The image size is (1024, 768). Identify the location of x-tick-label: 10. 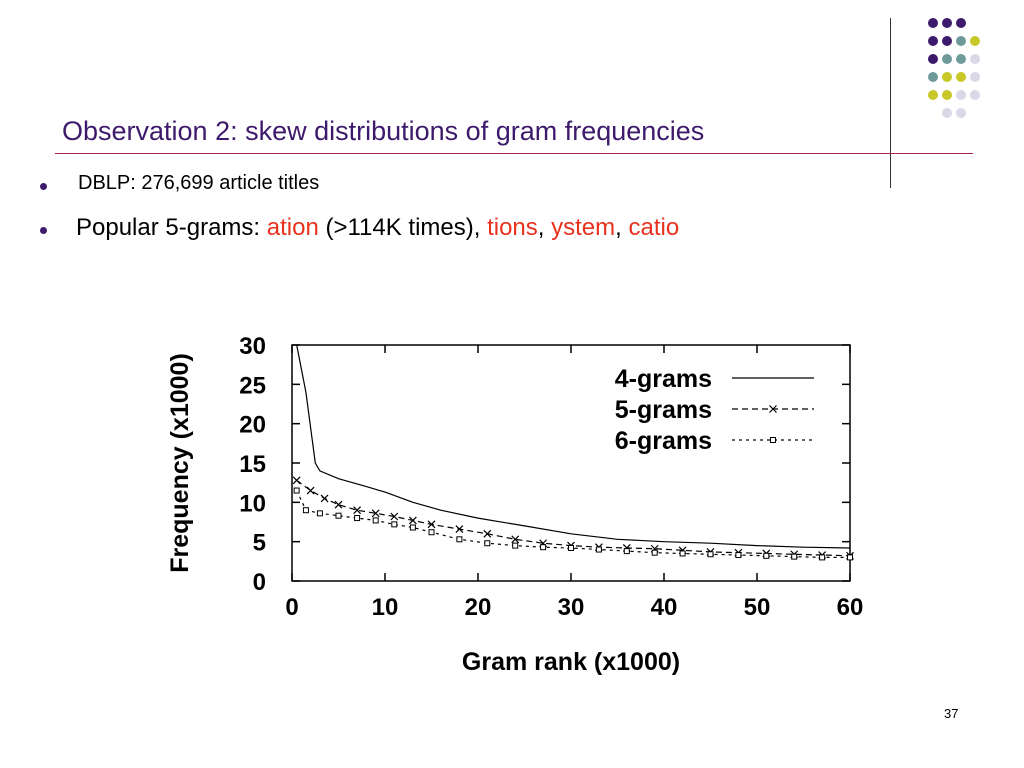
(385, 607).